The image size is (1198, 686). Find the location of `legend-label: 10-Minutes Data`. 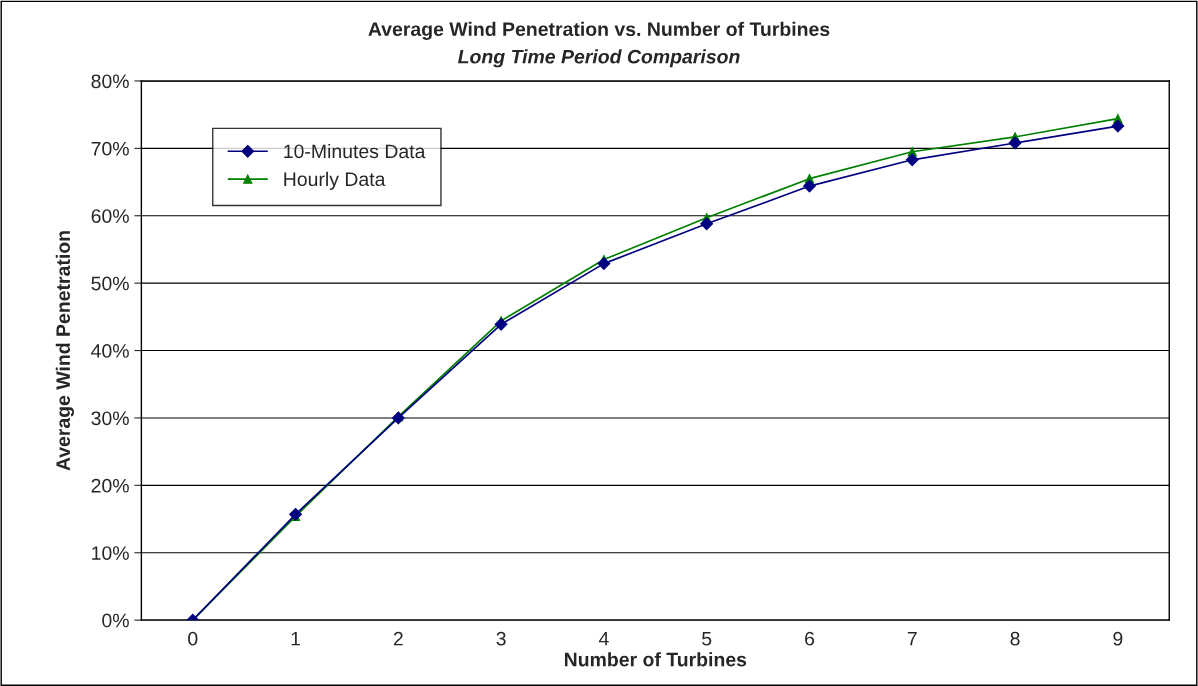

legend-label: 10-Minutes Data is located at coordinates (355, 151).